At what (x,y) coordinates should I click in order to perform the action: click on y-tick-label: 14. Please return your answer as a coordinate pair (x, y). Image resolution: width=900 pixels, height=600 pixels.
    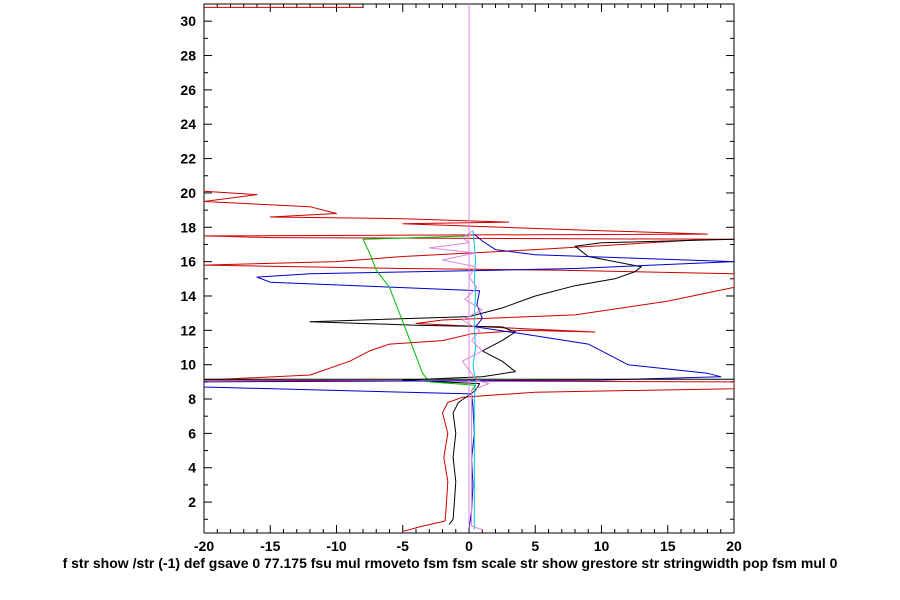
    Looking at the image, I should click on (188, 296).